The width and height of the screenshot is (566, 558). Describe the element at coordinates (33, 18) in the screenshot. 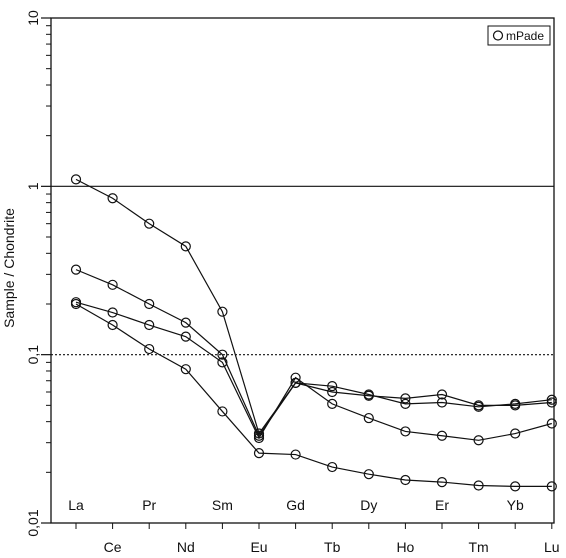

I see `y-tick-label: 10` at that location.